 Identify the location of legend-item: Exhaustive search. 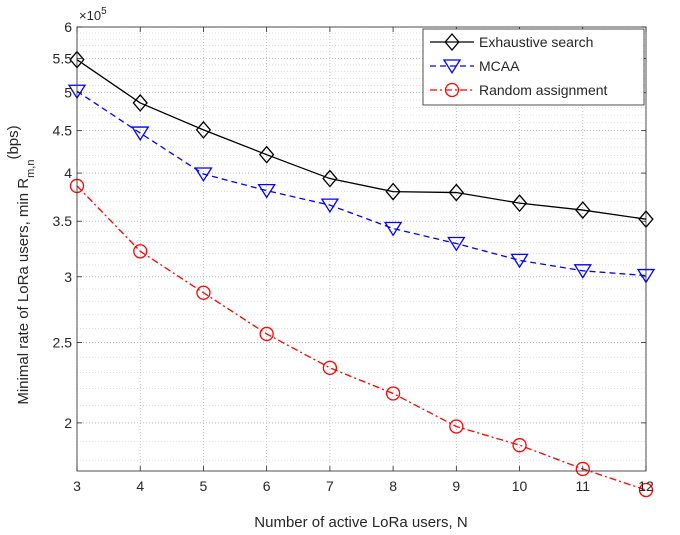
(511, 42).